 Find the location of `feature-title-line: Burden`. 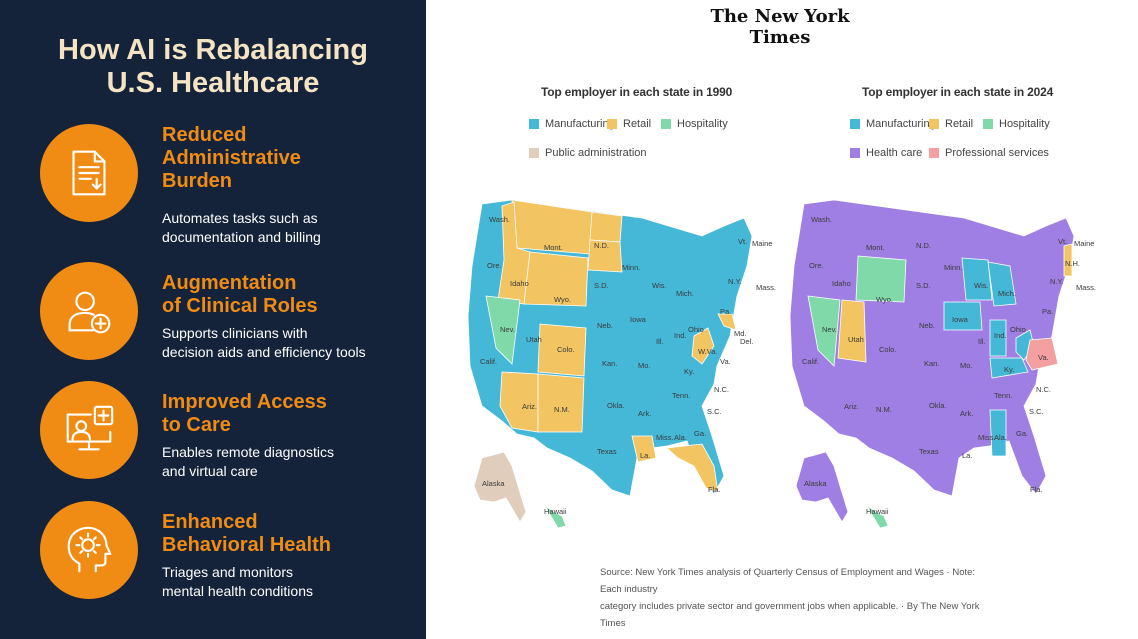

feature-title-line: Burden is located at coordinates (197, 181).